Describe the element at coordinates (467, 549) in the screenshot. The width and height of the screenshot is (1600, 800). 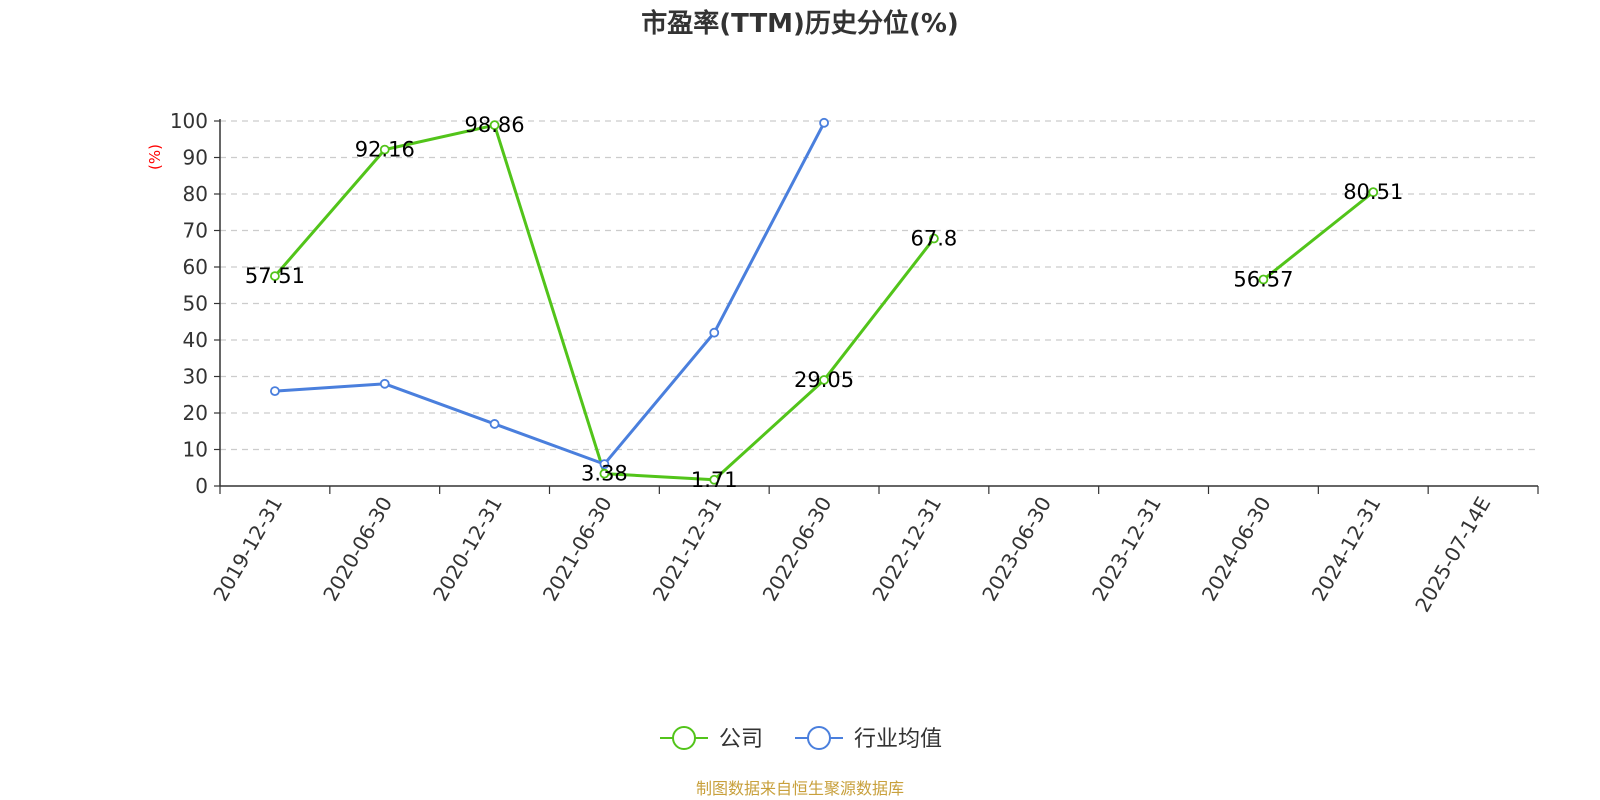
I see `x-tick-label: 2020-12-31` at that location.